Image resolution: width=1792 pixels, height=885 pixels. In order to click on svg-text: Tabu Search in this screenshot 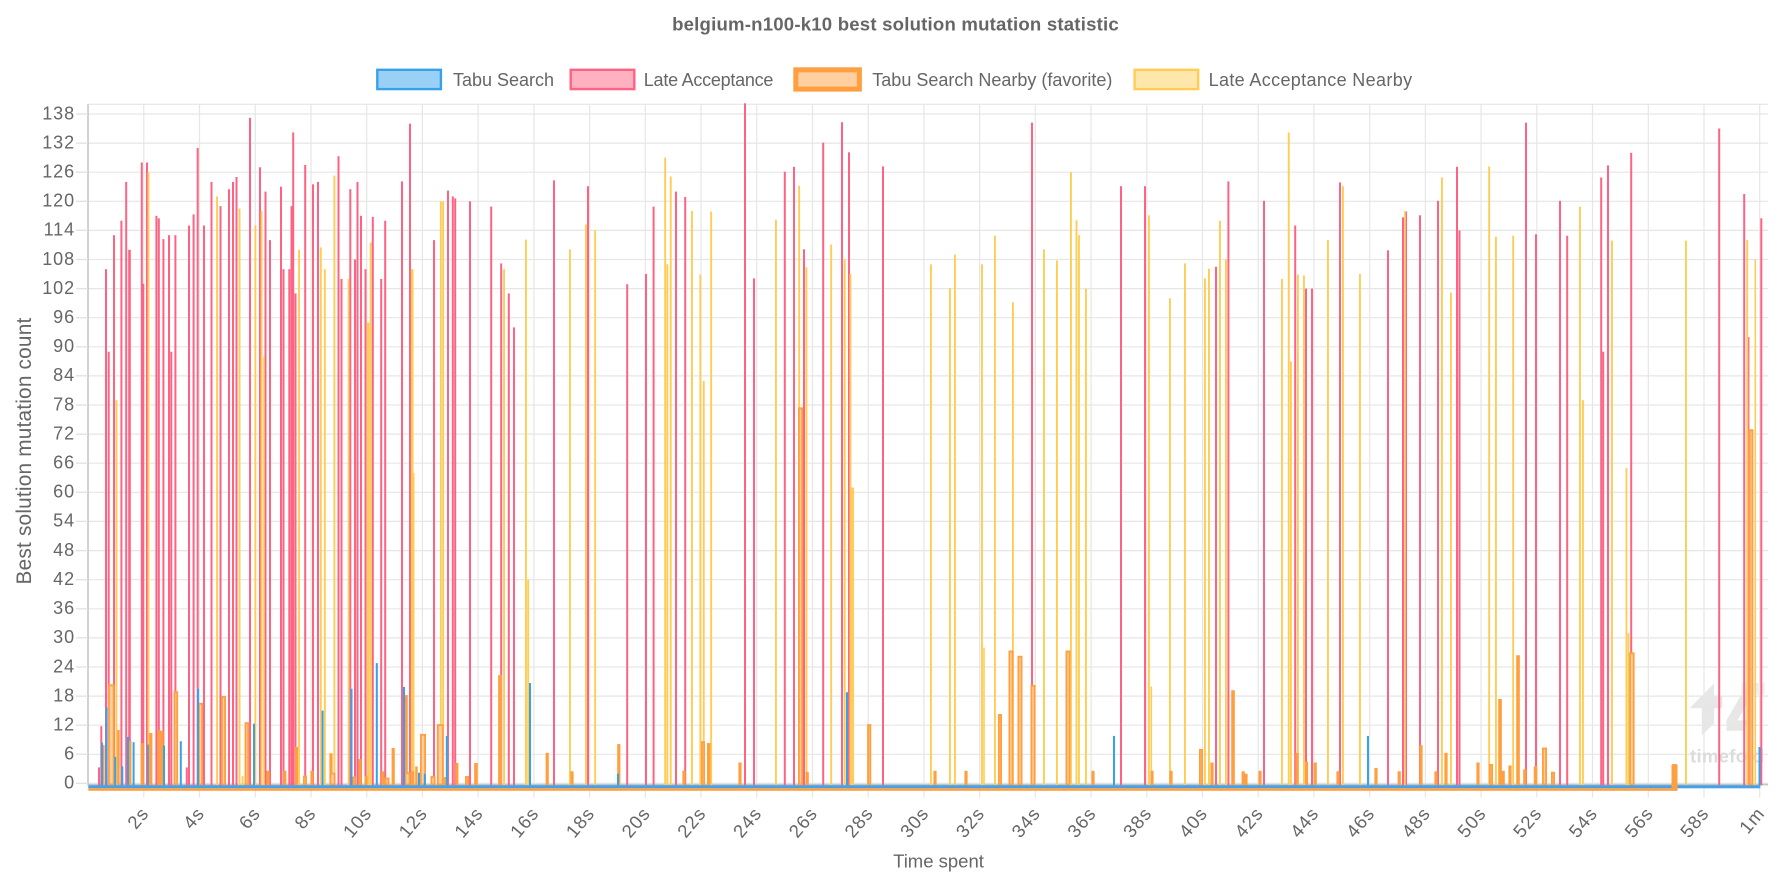, I will do `click(503, 80)`.